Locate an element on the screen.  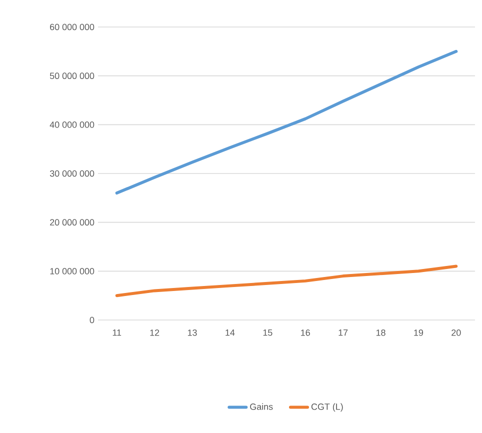
x-tick-label: 17 is located at coordinates (343, 332).